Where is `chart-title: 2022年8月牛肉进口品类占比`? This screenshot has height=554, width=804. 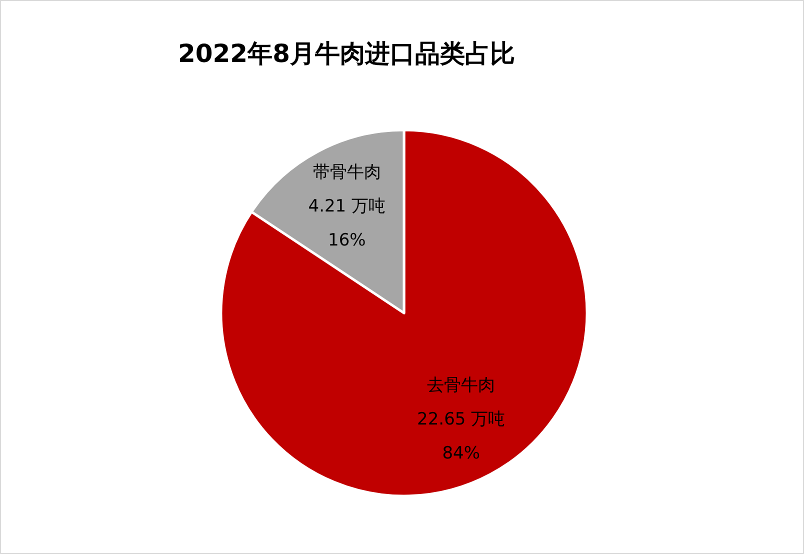
chart-title: 2022年8月牛肉进口品类占比 is located at coordinates (346, 53).